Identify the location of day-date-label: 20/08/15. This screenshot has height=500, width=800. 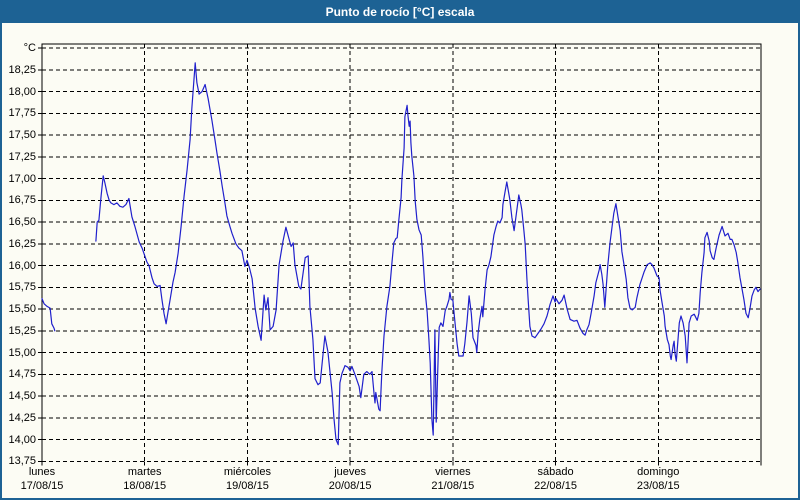
(350, 486).